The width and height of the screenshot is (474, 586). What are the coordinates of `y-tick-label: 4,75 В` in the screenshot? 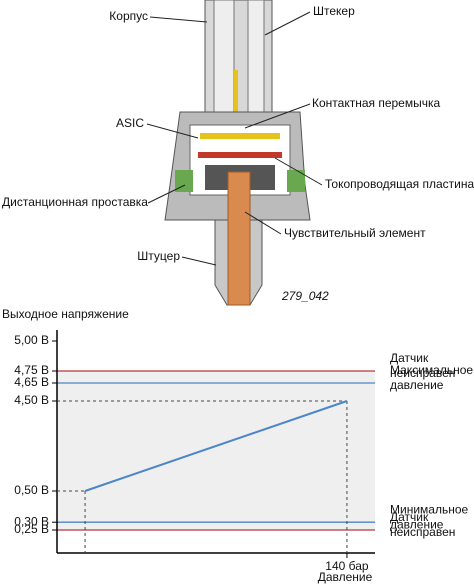 It's located at (31, 370).